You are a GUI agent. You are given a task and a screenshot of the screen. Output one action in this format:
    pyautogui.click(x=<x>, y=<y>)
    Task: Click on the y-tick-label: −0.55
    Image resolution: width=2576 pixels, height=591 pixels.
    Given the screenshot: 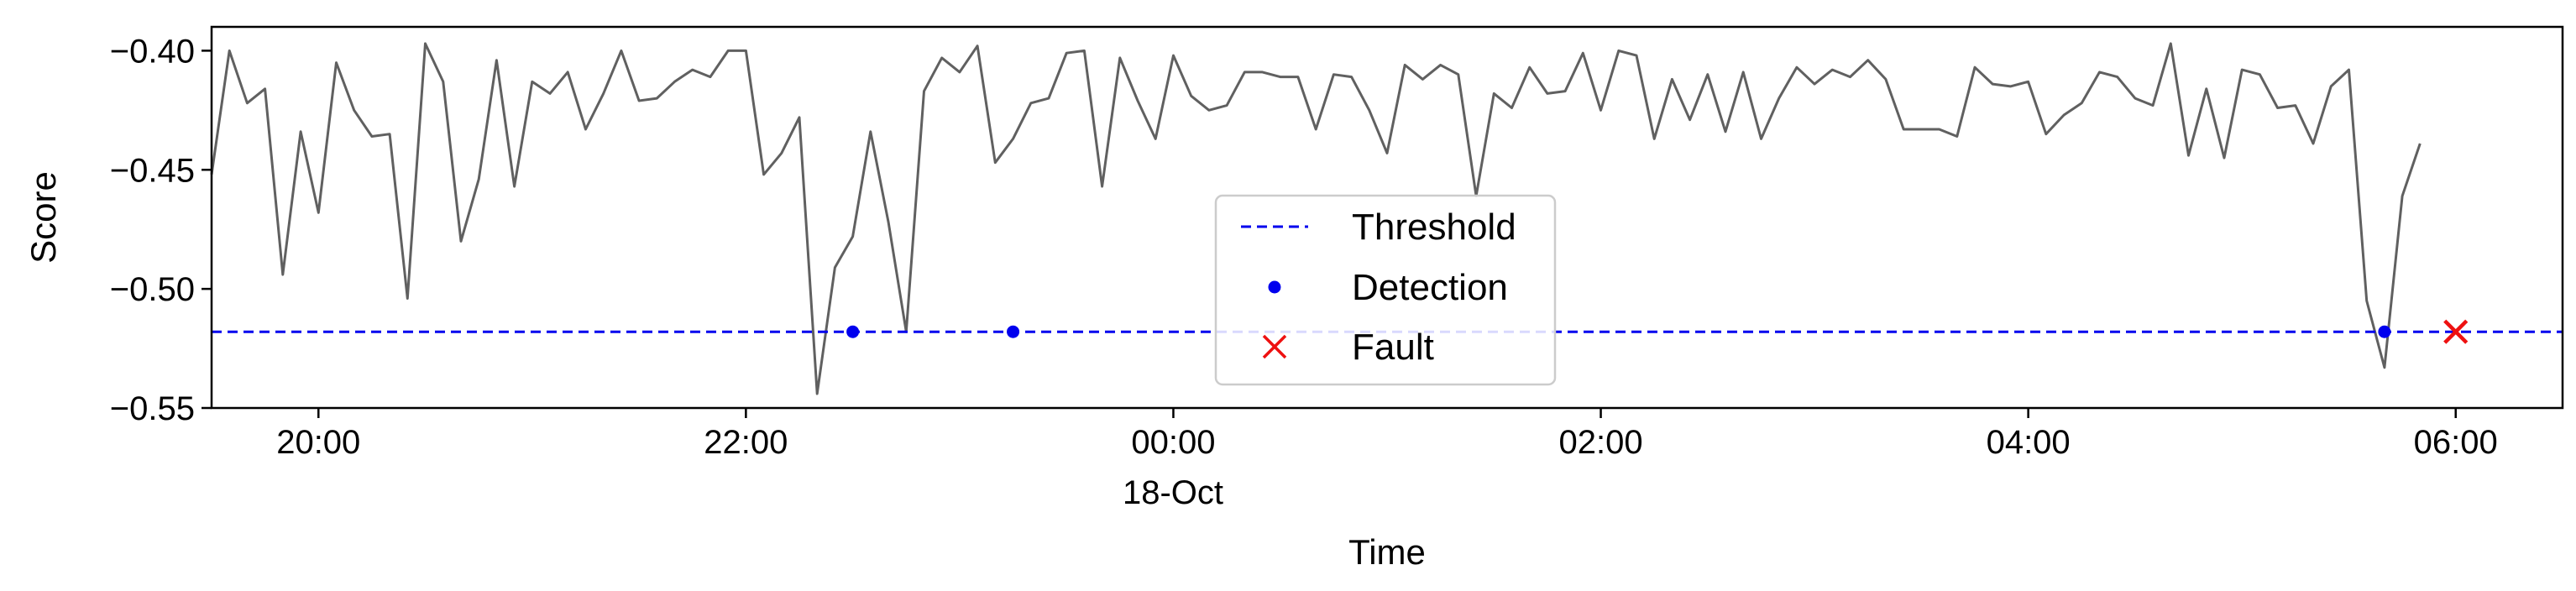 What is the action you would take?
    pyautogui.click(x=153, y=408)
    